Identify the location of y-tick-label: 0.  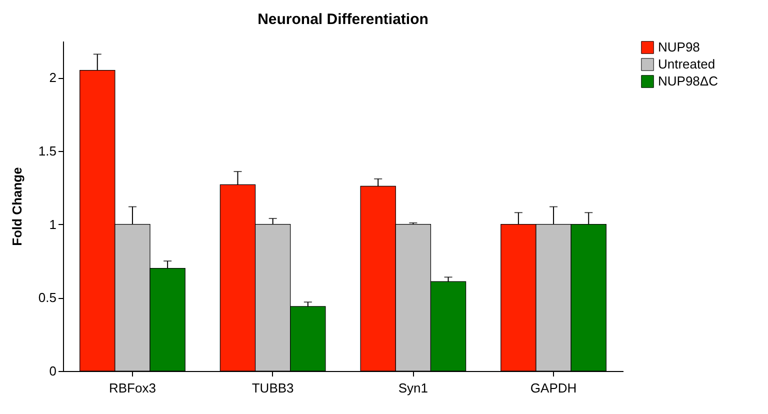
(52, 371).